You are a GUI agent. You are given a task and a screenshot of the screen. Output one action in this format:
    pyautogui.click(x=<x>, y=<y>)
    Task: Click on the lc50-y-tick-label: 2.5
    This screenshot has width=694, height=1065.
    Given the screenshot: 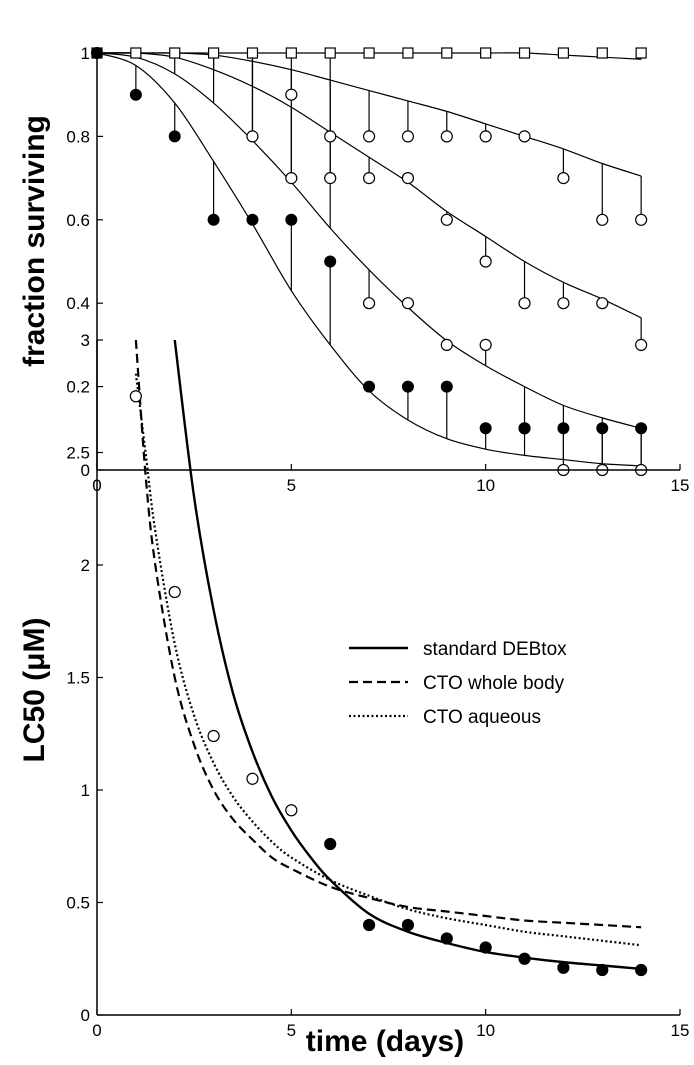 What is the action you would take?
    pyautogui.click(x=78, y=453)
    